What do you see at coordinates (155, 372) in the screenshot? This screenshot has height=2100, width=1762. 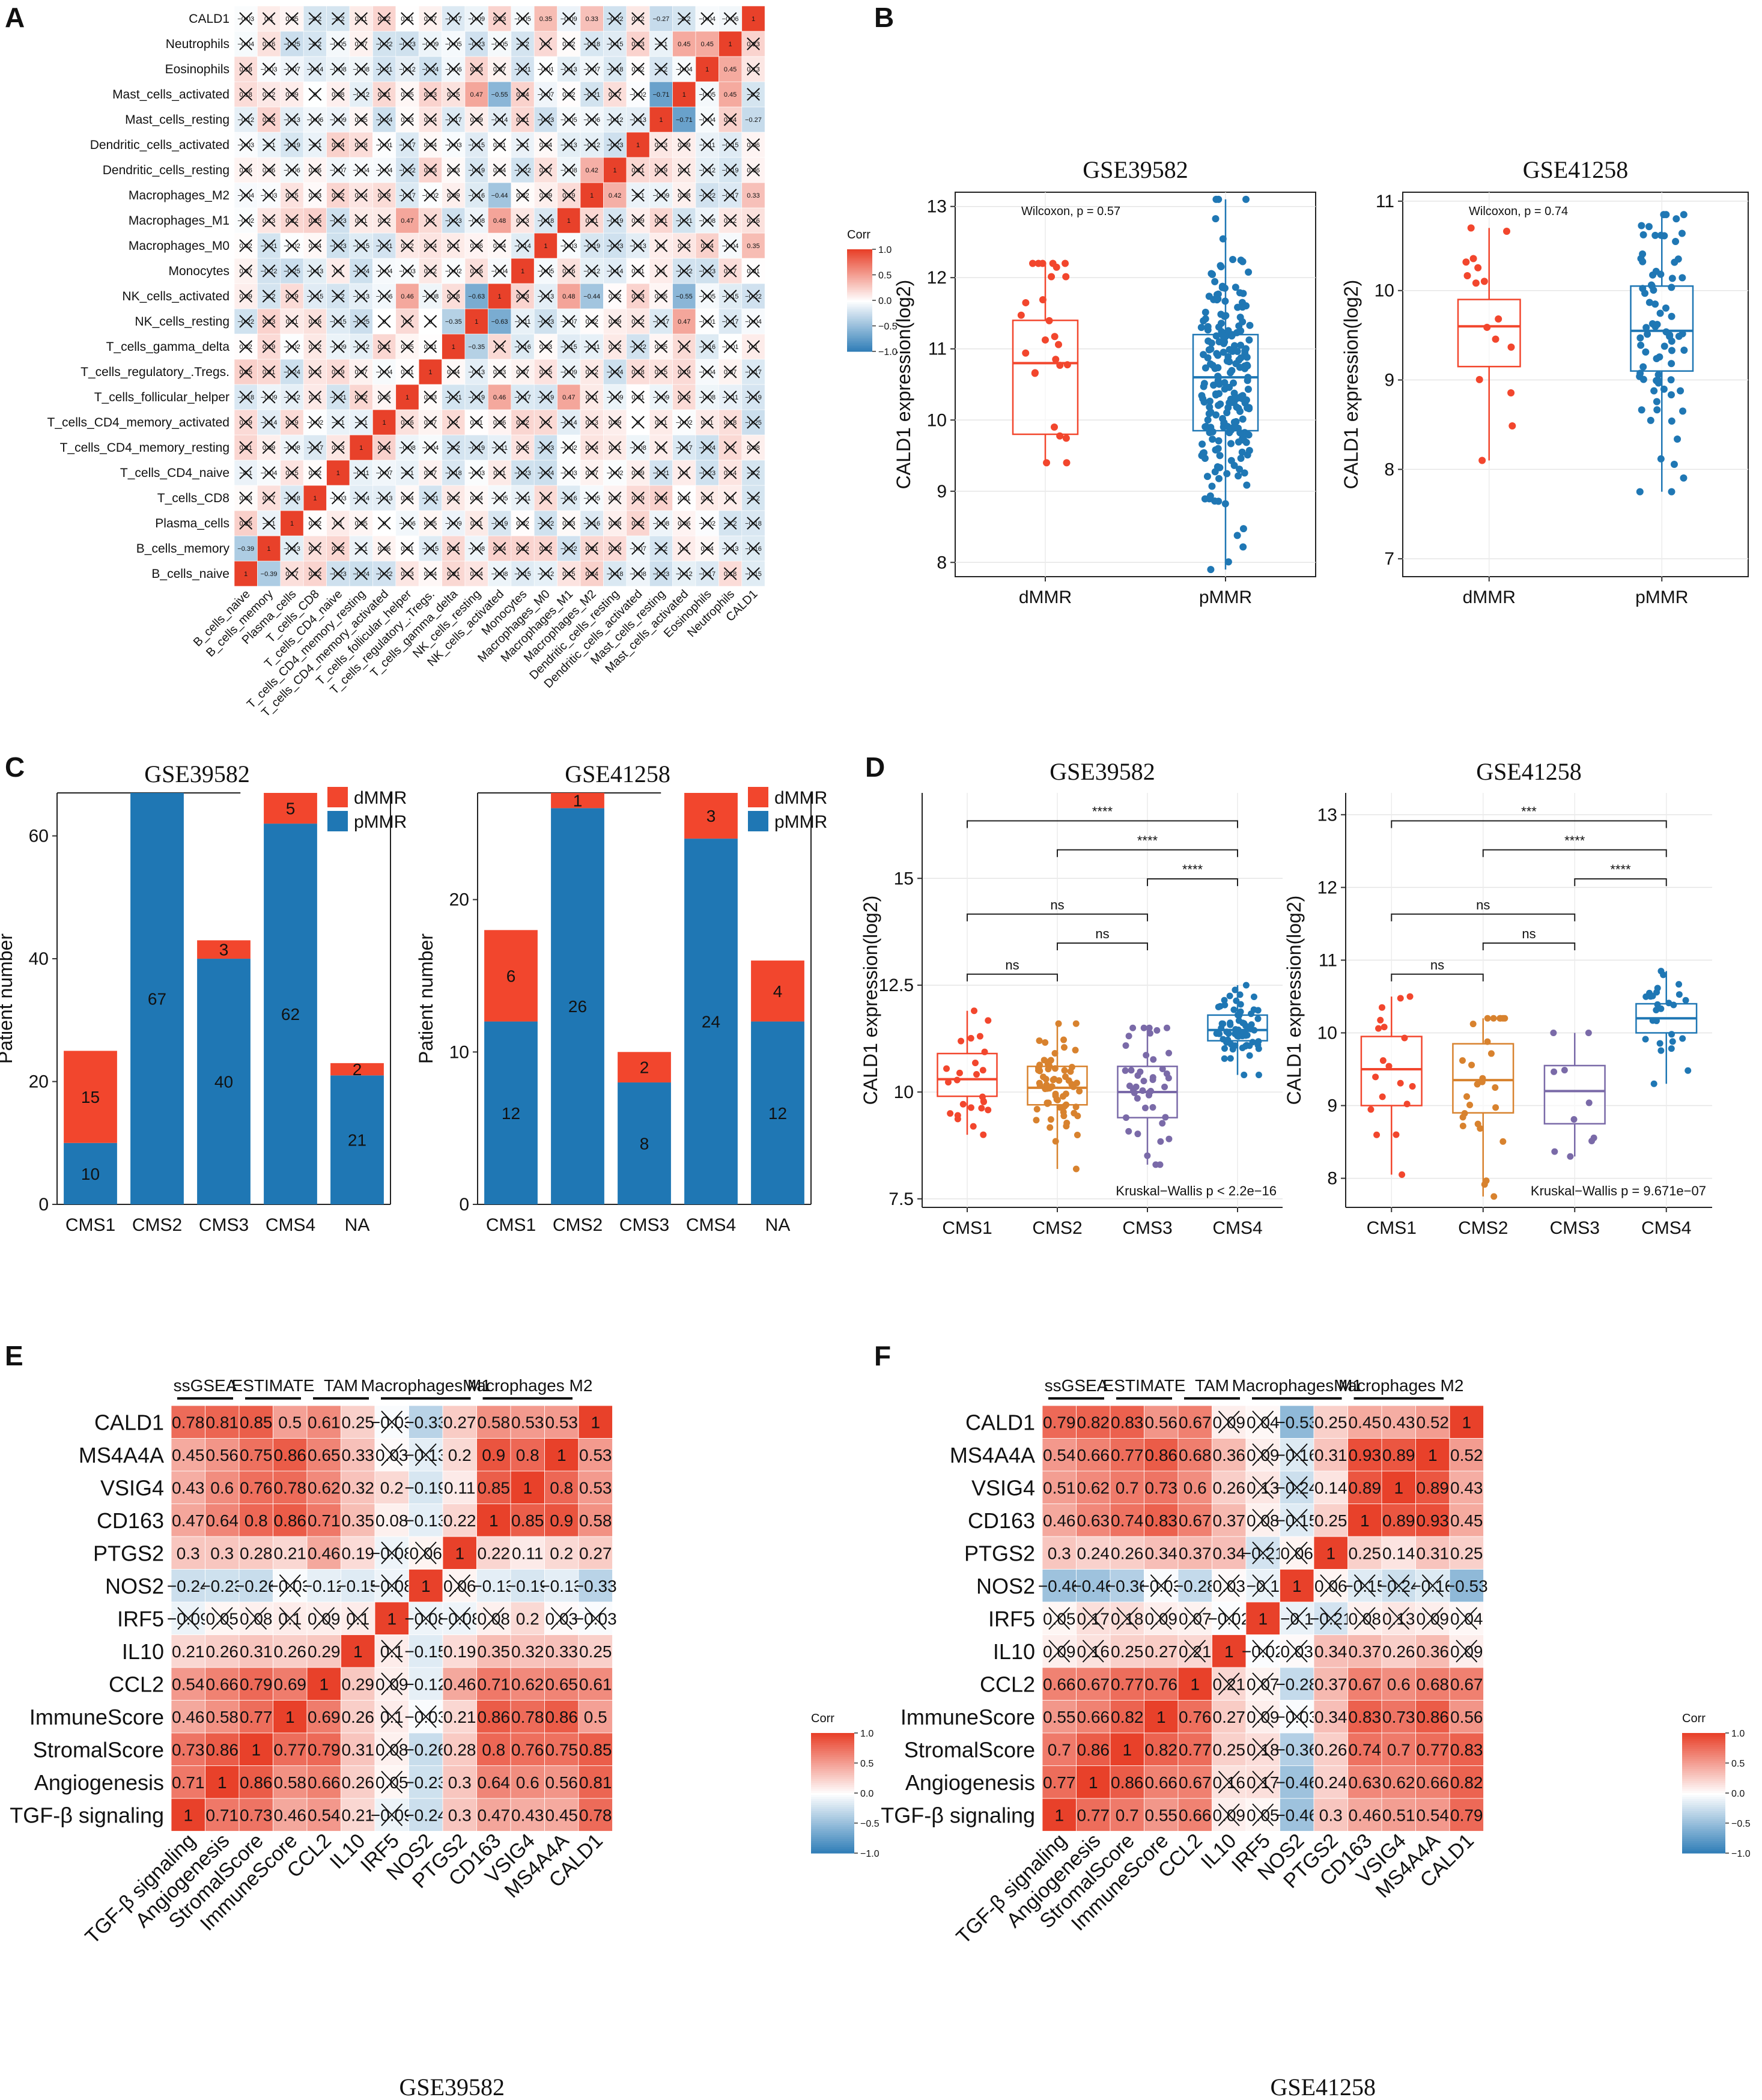 I see `row-label: T_cells_regulatory_.Tregs.` at bounding box center [155, 372].